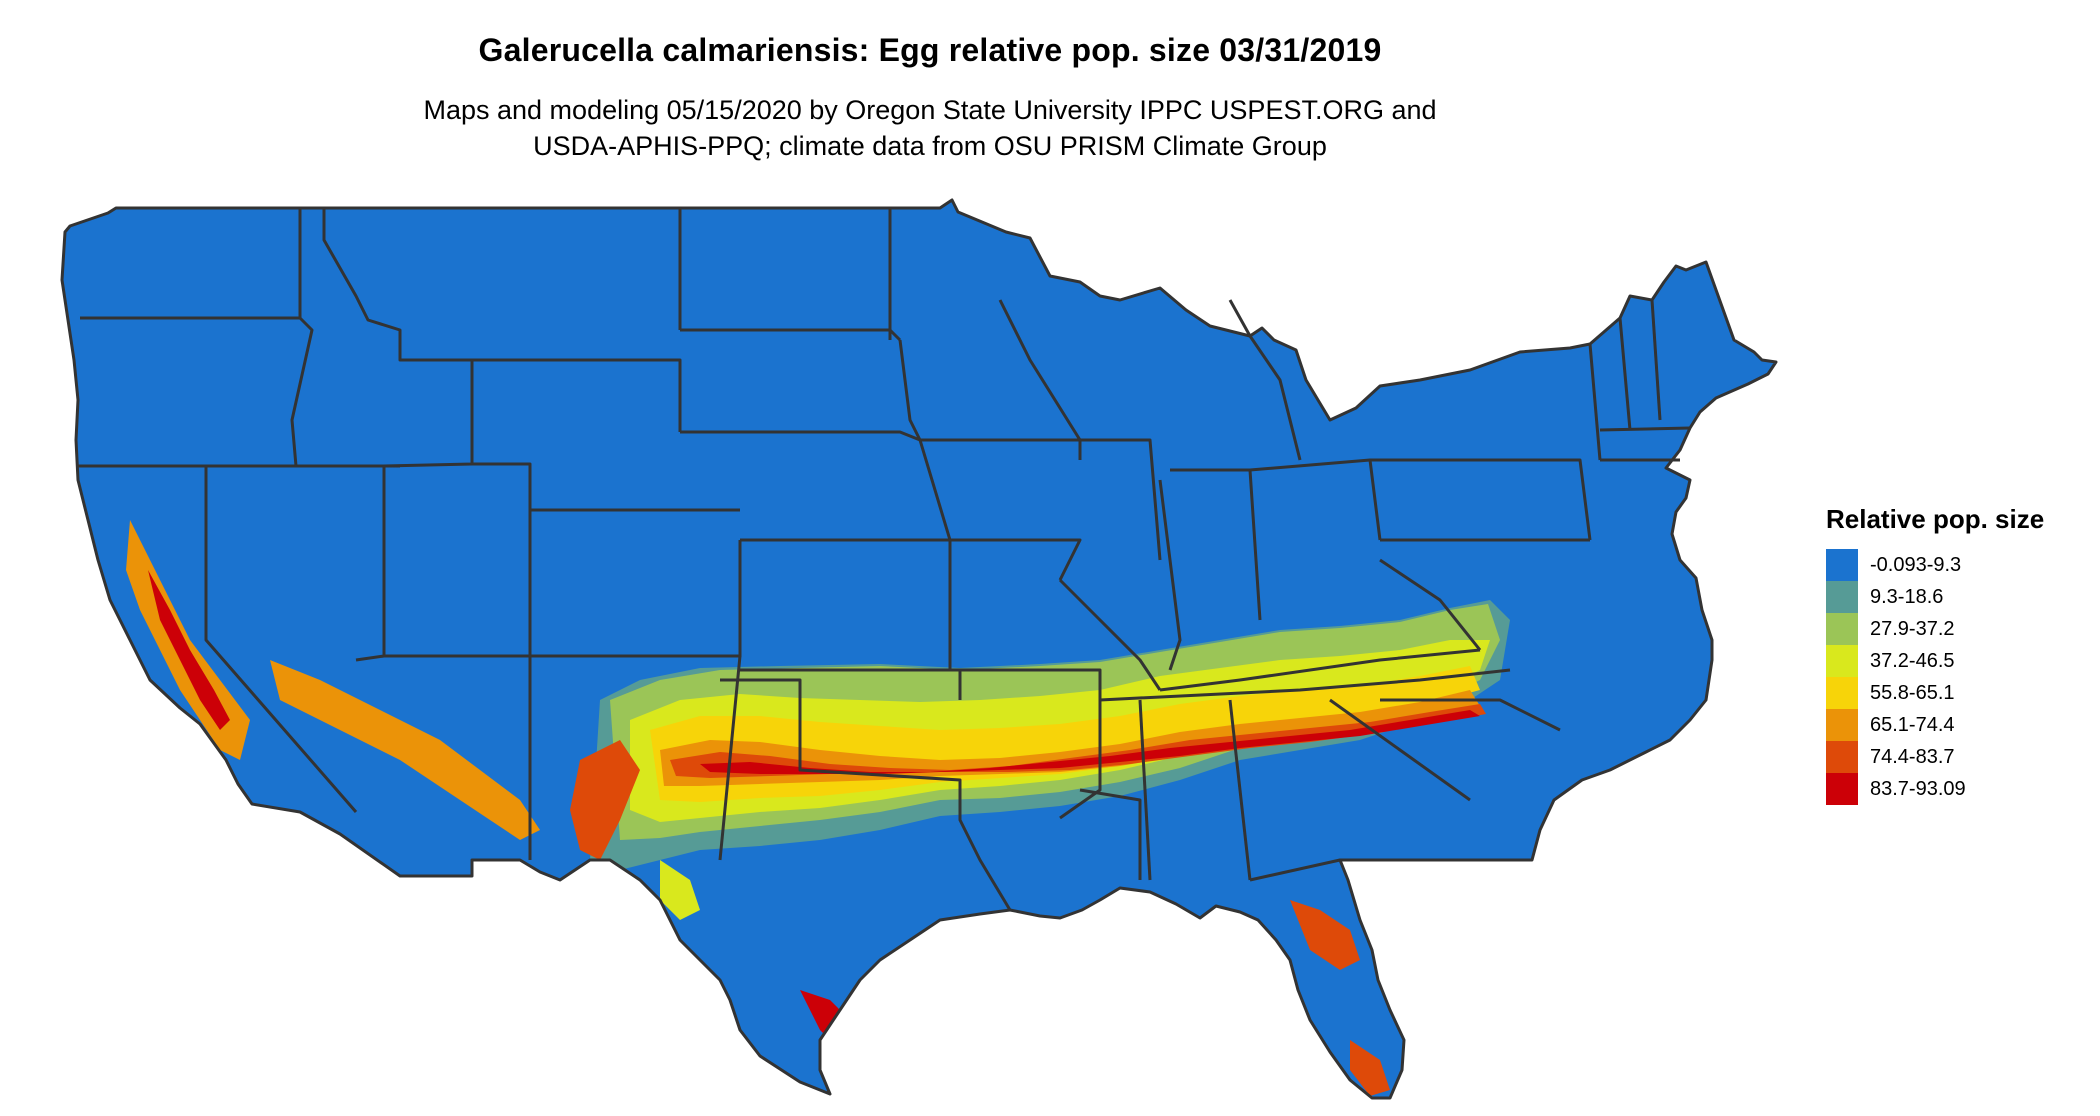 The height and width of the screenshot is (1116, 2100). I want to click on border-pa-ny, so click(1481, 499).